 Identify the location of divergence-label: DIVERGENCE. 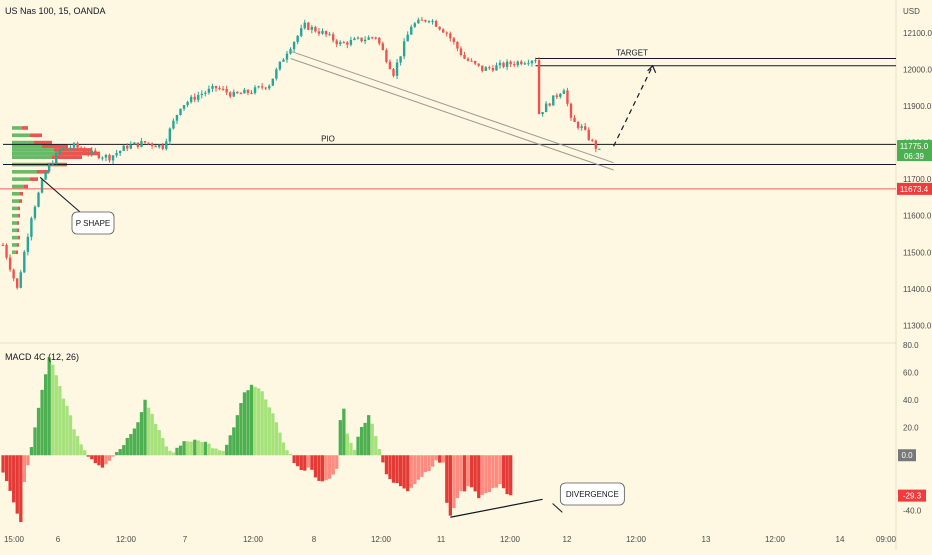
(592, 494).